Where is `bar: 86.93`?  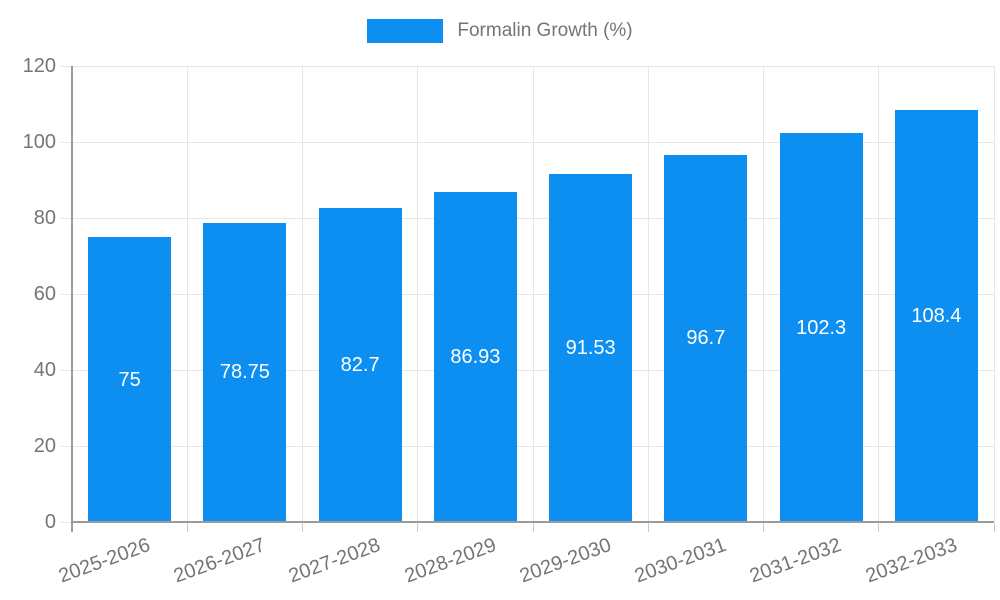
bar: 86.93 is located at coordinates (475, 356).